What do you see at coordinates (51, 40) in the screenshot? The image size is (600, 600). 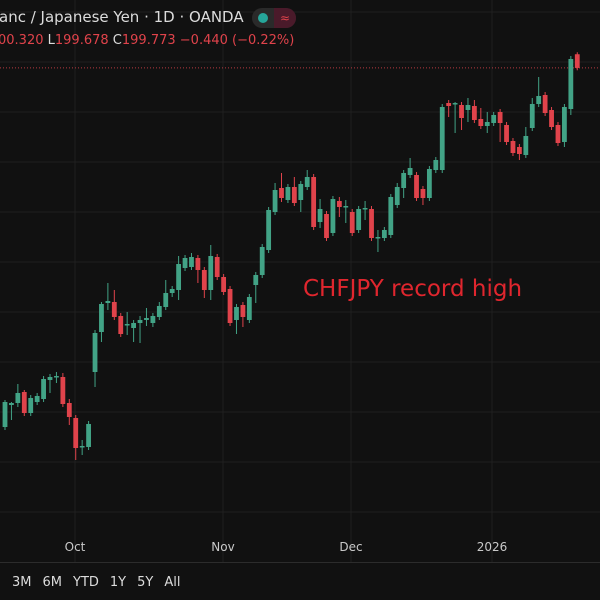 I see `low-label: L` at bounding box center [51, 40].